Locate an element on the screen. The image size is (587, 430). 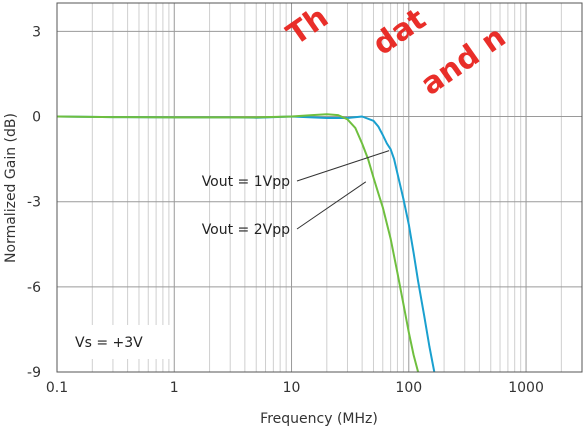
annotations: Vout = 1Vpp Vout = 2Vpp is located at coordinates (296, 194).